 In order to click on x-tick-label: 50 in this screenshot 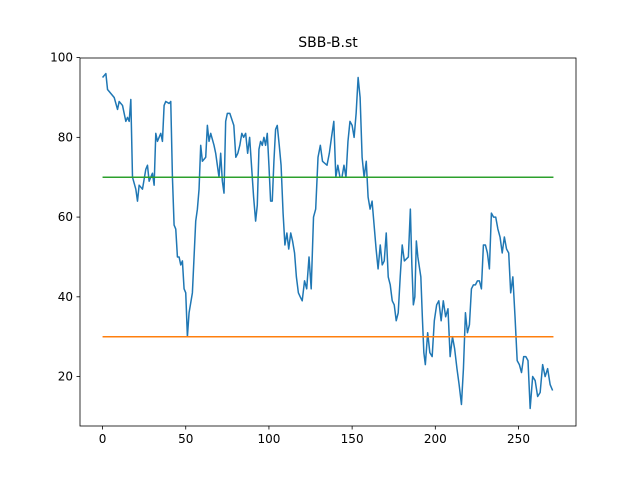, I will do `click(185, 439)`.